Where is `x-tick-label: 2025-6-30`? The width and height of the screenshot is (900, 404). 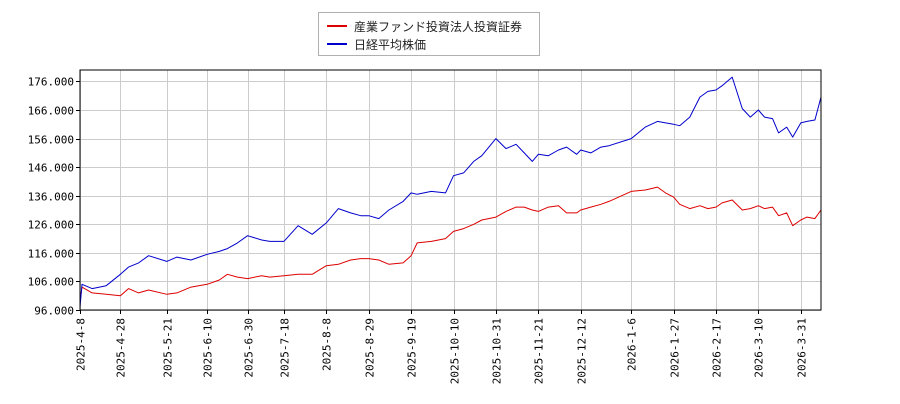 x-tick-label: 2025-6-30 is located at coordinates (249, 348).